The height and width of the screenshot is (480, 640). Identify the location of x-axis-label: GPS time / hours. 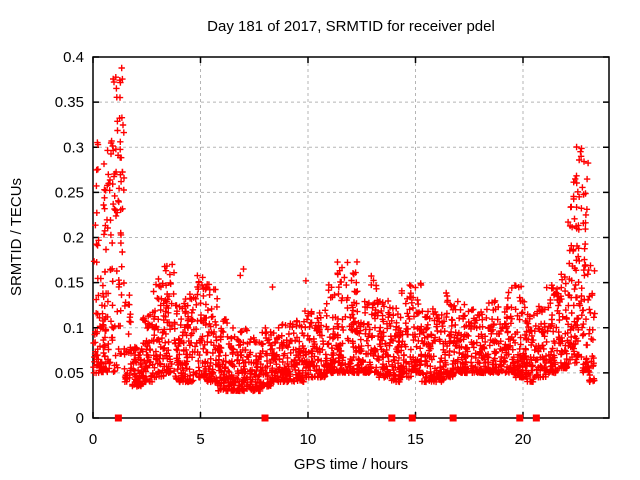
(351, 464).